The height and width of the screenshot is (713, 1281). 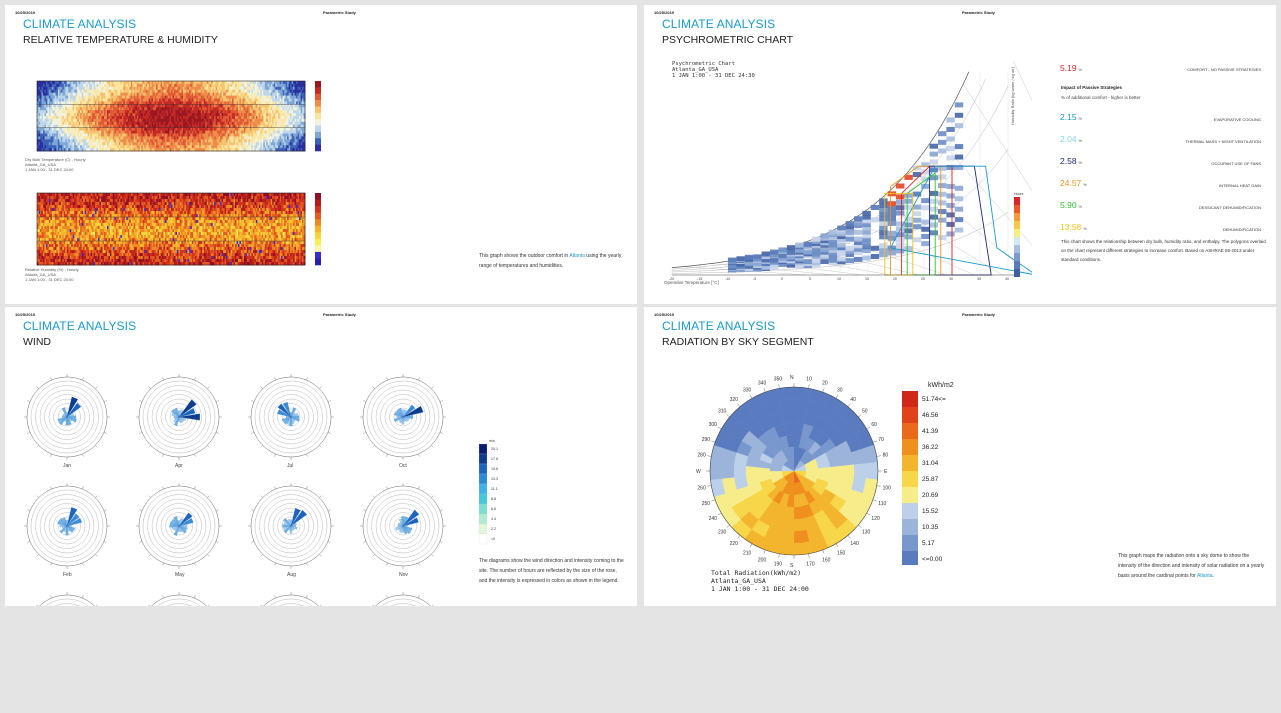 What do you see at coordinates (747, 391) in the screenshot?
I see `compass-label: 330` at bounding box center [747, 391].